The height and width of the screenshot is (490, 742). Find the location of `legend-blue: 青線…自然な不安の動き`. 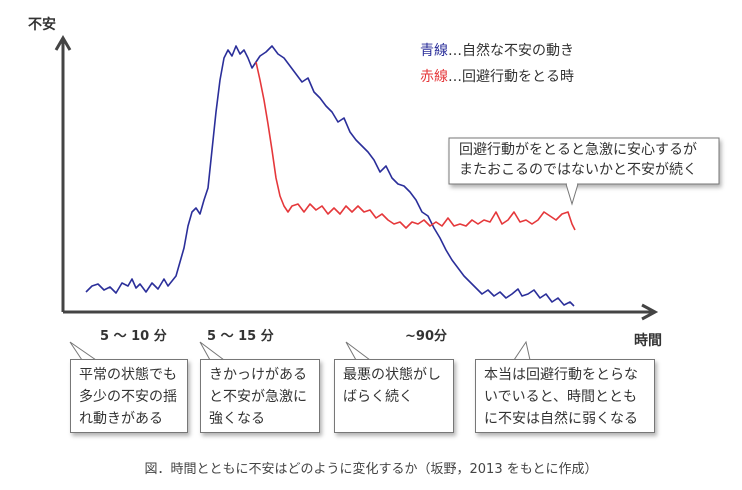

legend-blue: 青線…自然な不安の動き is located at coordinates (497, 50).